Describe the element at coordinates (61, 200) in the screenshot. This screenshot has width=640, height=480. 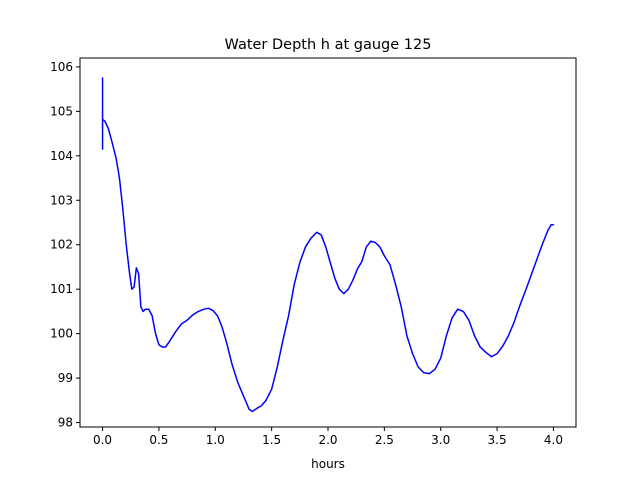
I see `y-tick-label: 103` at that location.